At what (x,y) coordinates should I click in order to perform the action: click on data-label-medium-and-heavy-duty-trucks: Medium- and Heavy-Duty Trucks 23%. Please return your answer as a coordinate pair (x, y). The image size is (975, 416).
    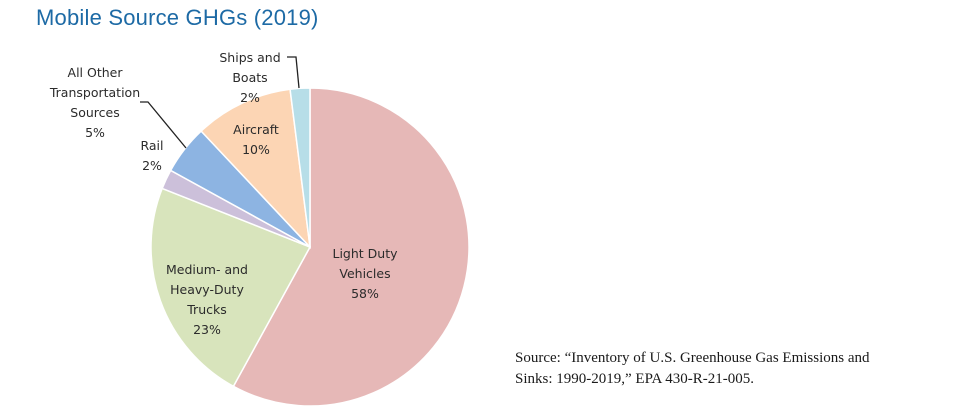
    Looking at the image, I should click on (207, 299).